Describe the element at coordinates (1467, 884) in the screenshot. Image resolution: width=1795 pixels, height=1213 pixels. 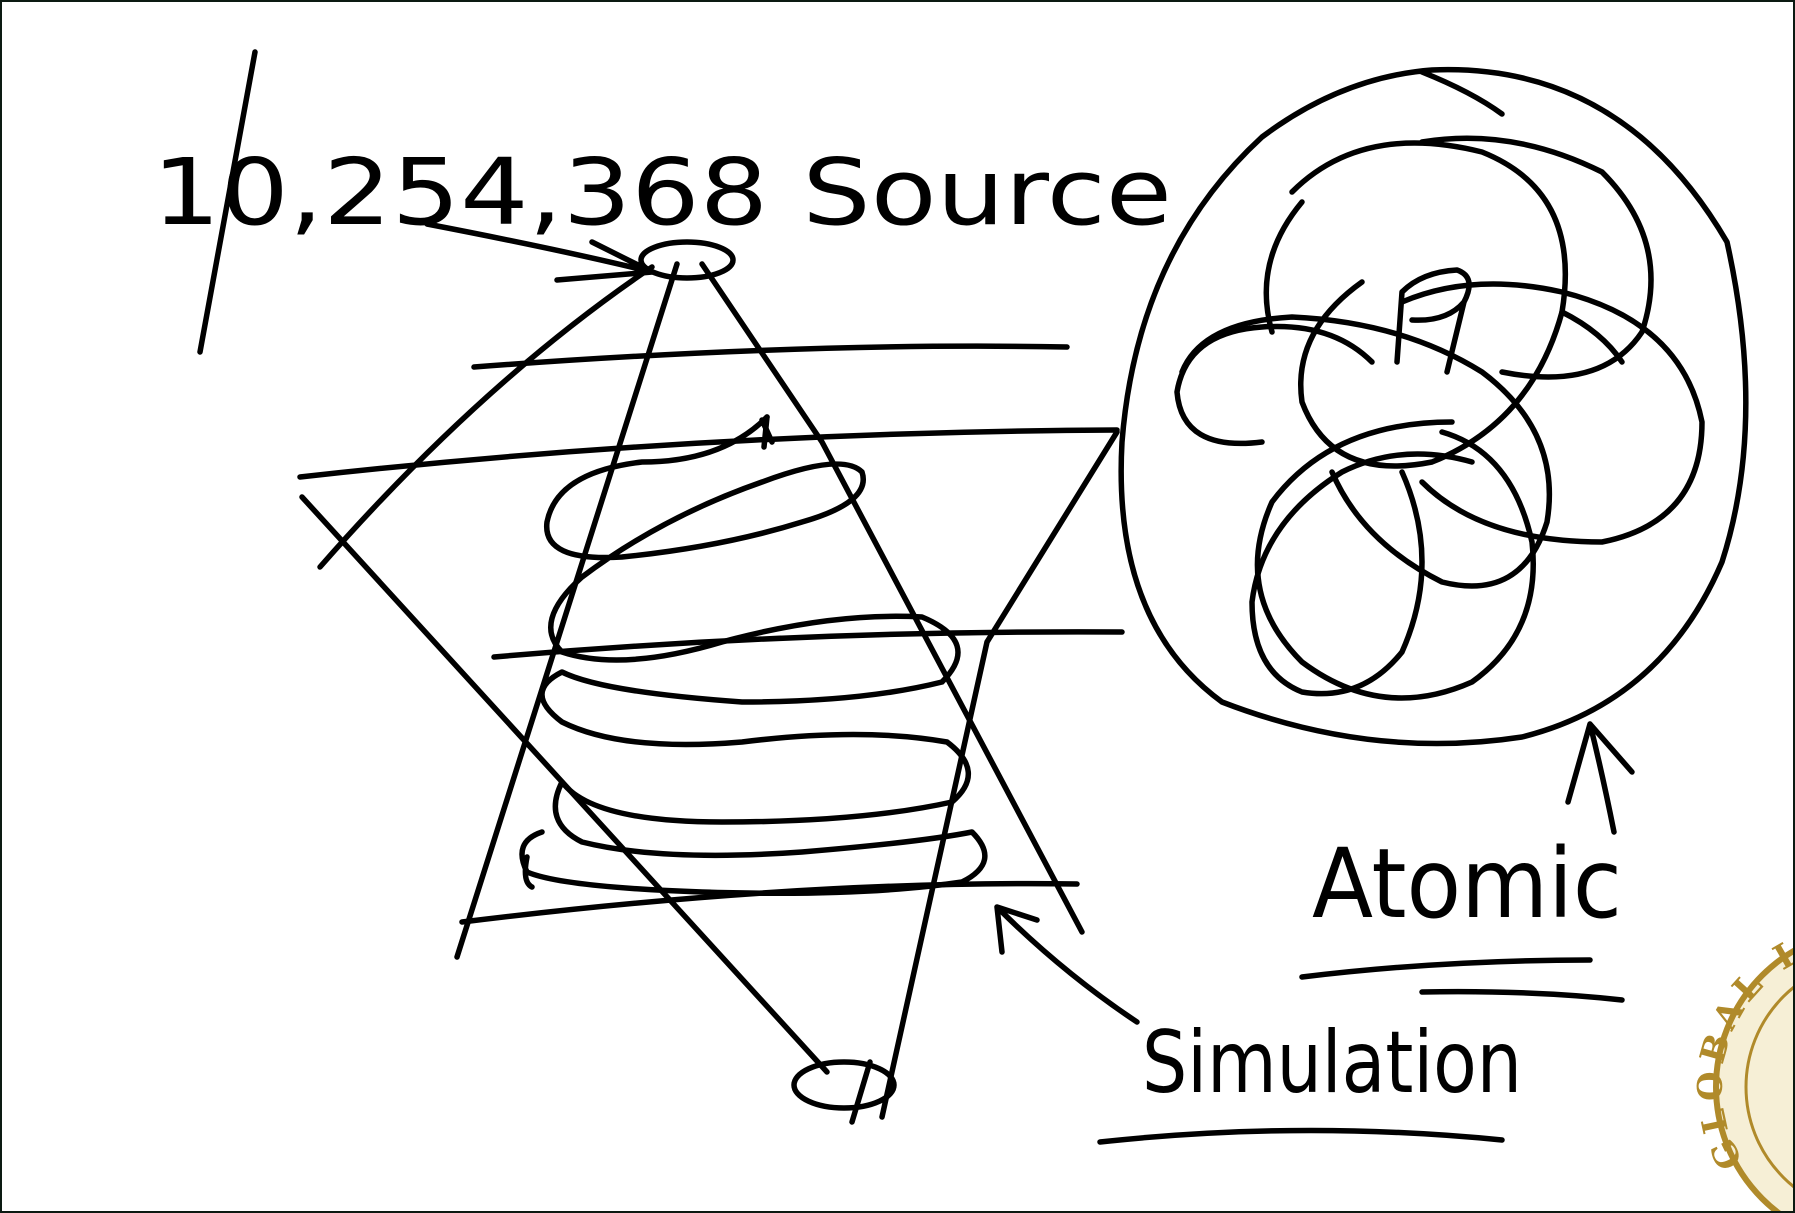
I see `atomic-label: Atomic` at that location.